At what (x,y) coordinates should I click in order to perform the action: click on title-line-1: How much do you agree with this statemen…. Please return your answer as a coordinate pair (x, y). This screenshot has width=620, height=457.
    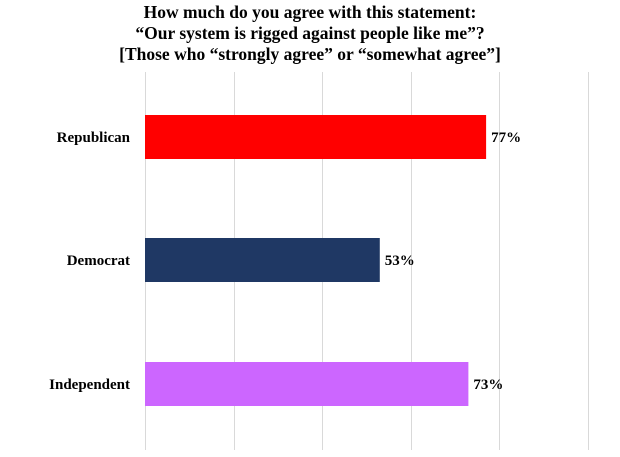
    Looking at the image, I should click on (310, 12).